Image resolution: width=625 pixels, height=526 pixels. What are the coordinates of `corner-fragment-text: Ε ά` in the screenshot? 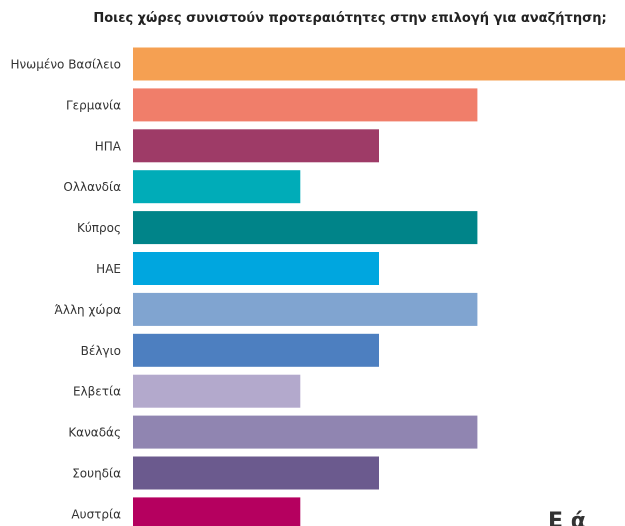 It's located at (567, 517).